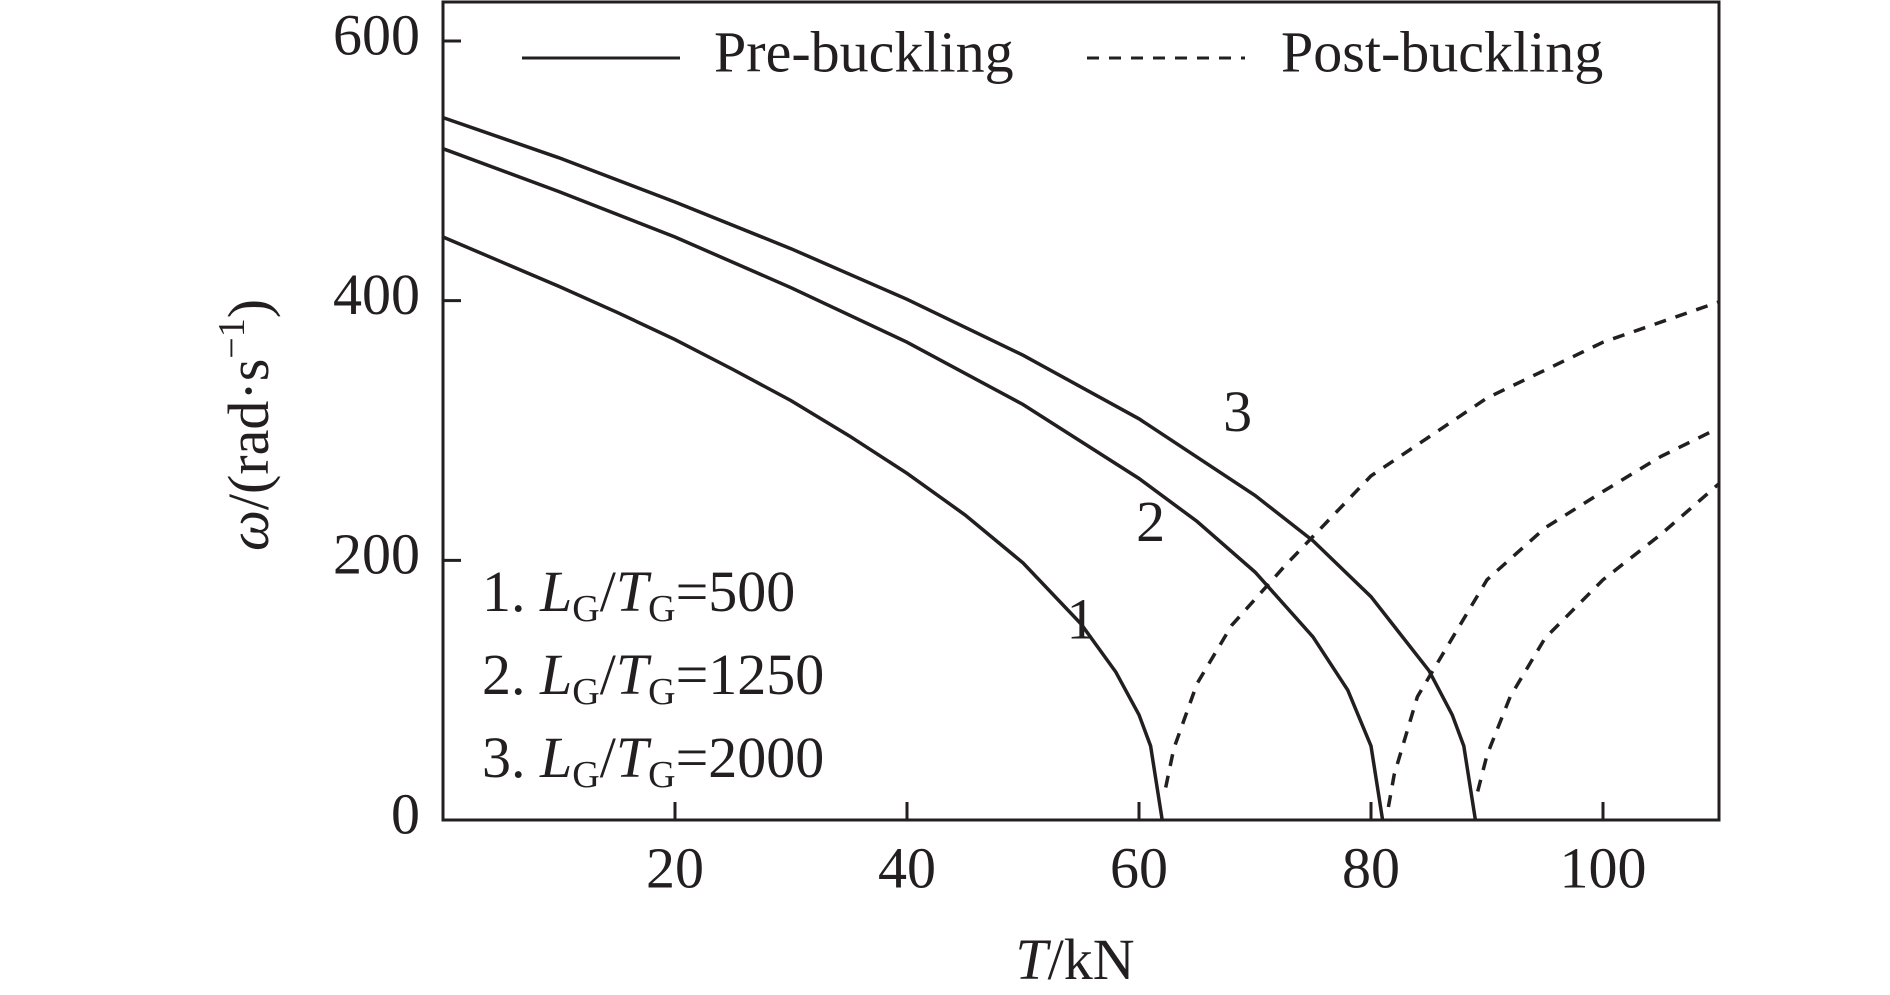  I want to click on curve-label: 3, so click(1237, 411).